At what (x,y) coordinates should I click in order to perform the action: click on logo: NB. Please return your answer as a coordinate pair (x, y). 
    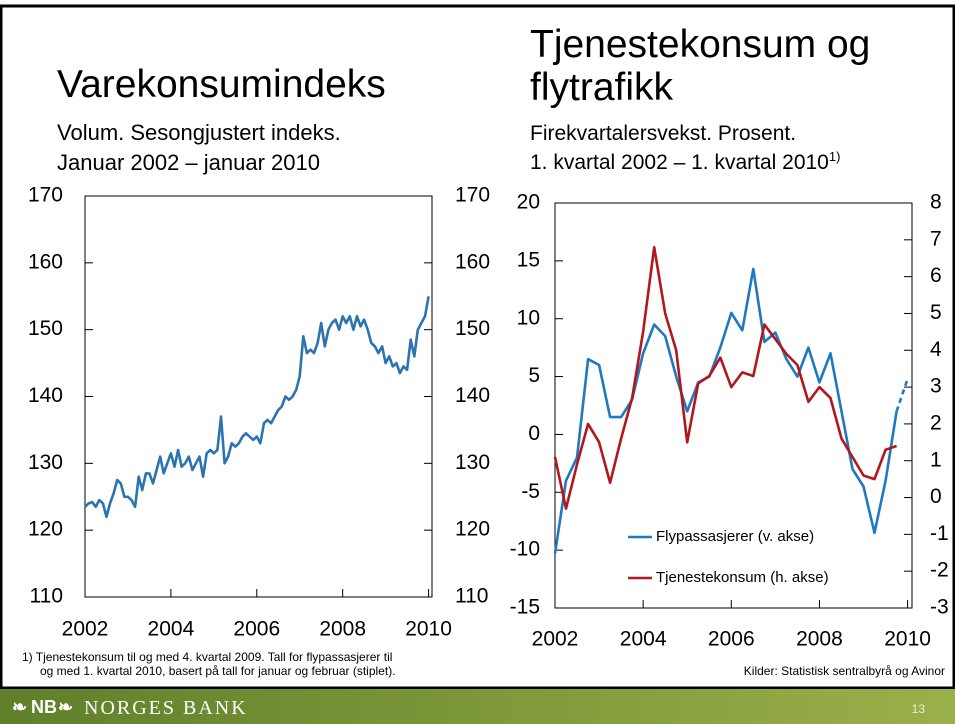
    Looking at the image, I should click on (44, 707).